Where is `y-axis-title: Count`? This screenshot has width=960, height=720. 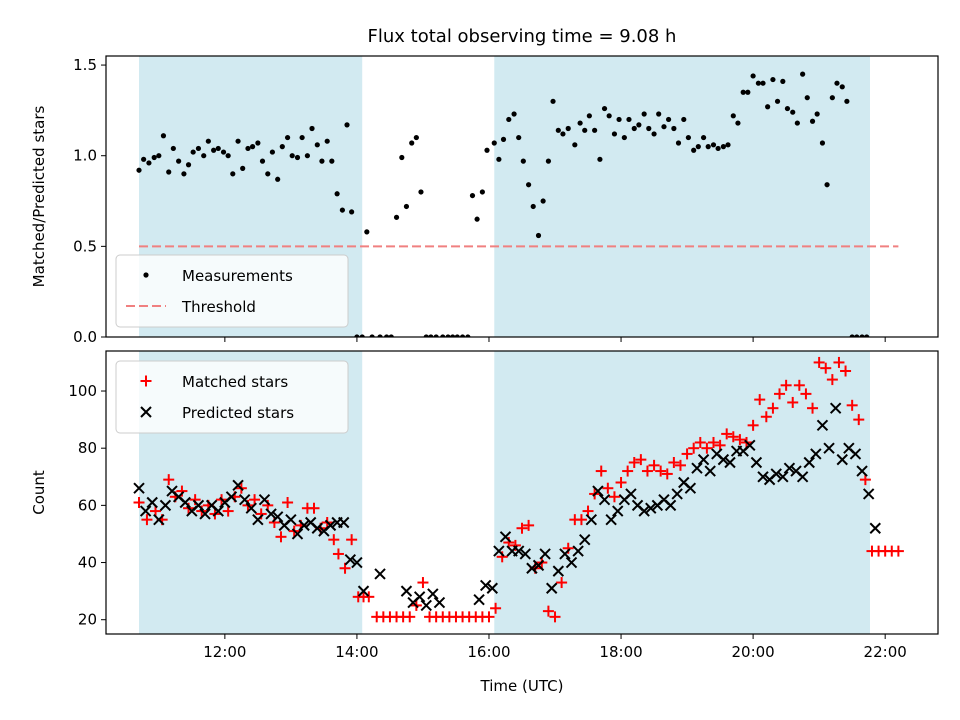
y-axis-title: Count is located at coordinates (39, 492).